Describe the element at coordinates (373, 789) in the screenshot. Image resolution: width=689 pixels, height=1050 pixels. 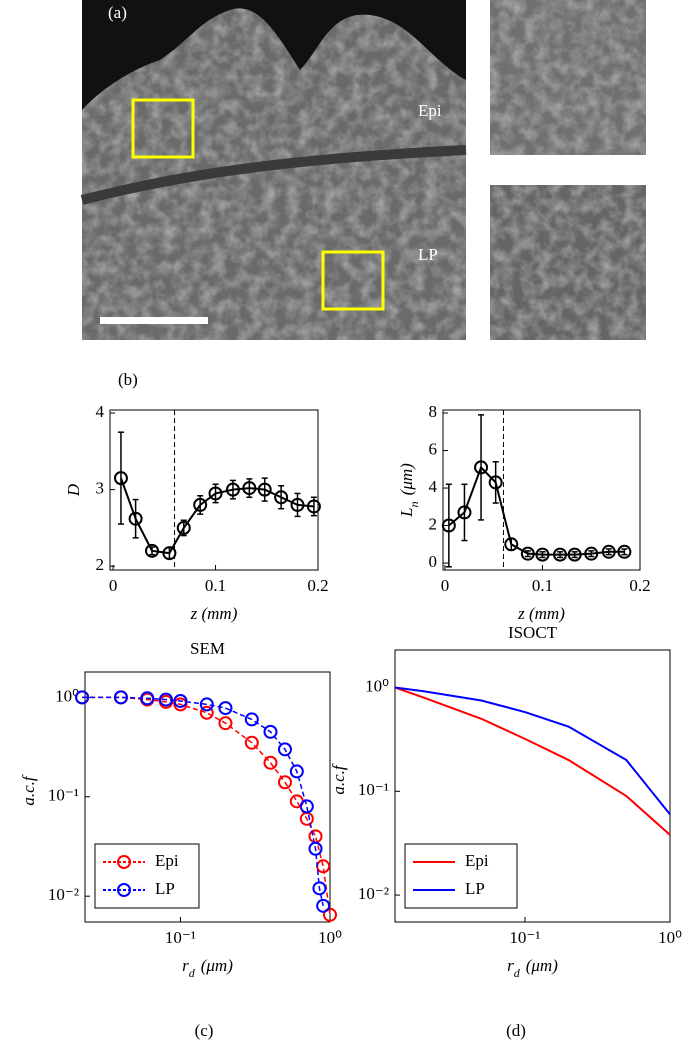
I see `y-tick-label: 10⁻¹` at that location.